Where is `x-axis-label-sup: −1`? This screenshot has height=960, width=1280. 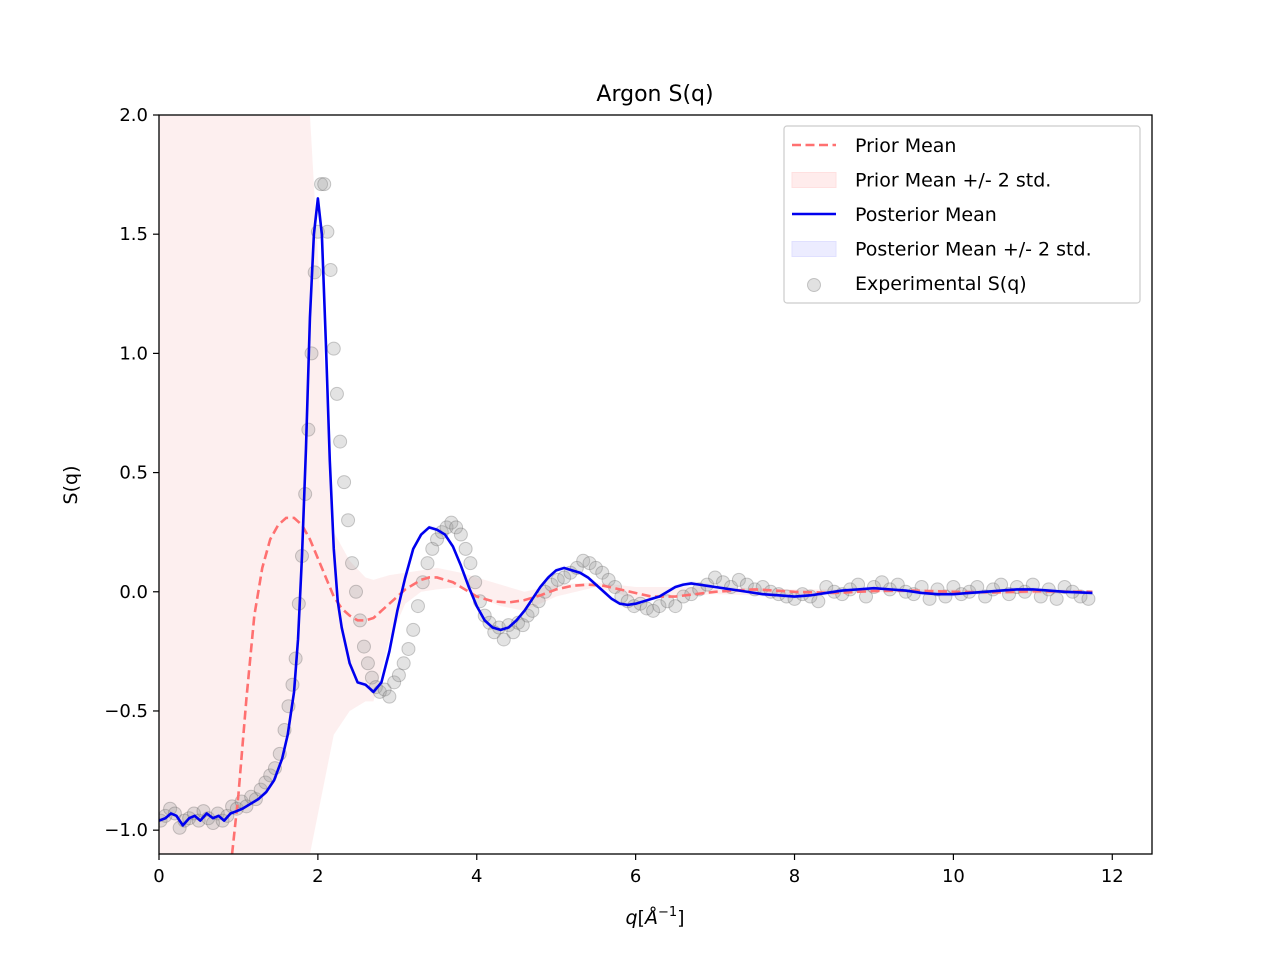
x-axis-label-sup: −1 is located at coordinates (667, 912).